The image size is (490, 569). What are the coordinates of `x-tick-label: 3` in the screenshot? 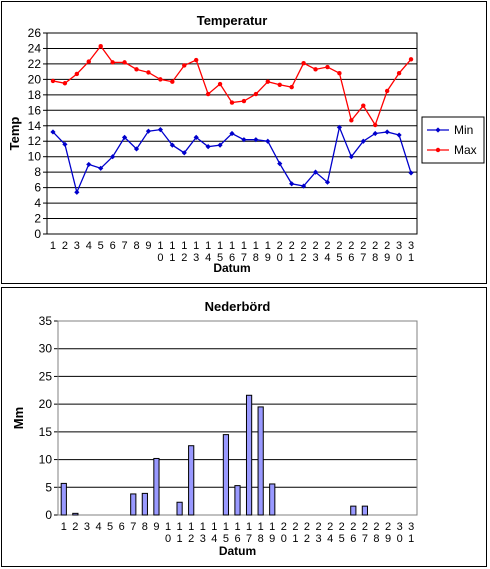 It's located at (77, 246).